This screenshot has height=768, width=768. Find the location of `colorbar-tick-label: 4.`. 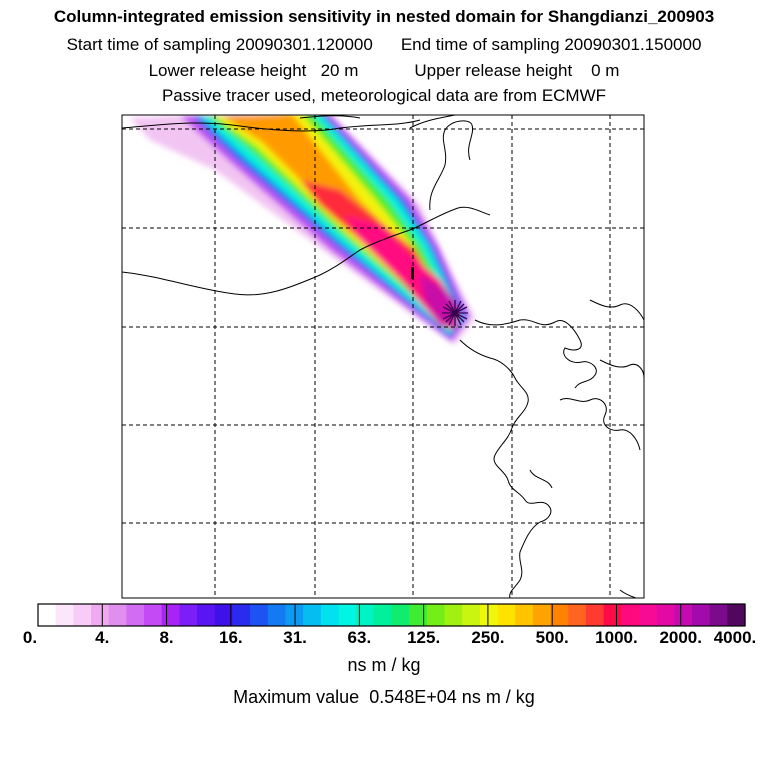

colorbar-tick-label: 4. is located at coordinates (102, 637).